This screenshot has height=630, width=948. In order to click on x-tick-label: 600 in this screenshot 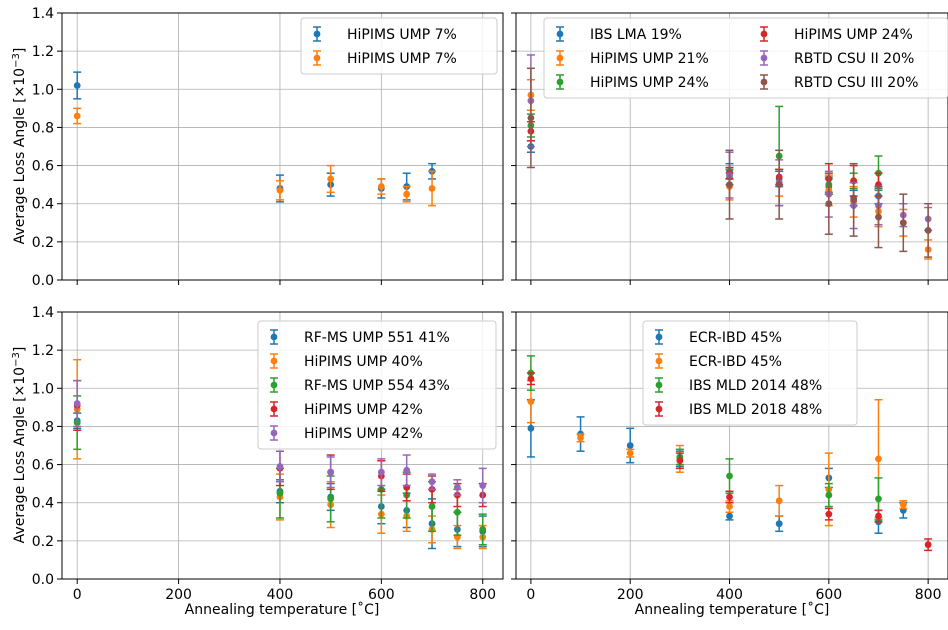, I will do `click(381, 595)`.